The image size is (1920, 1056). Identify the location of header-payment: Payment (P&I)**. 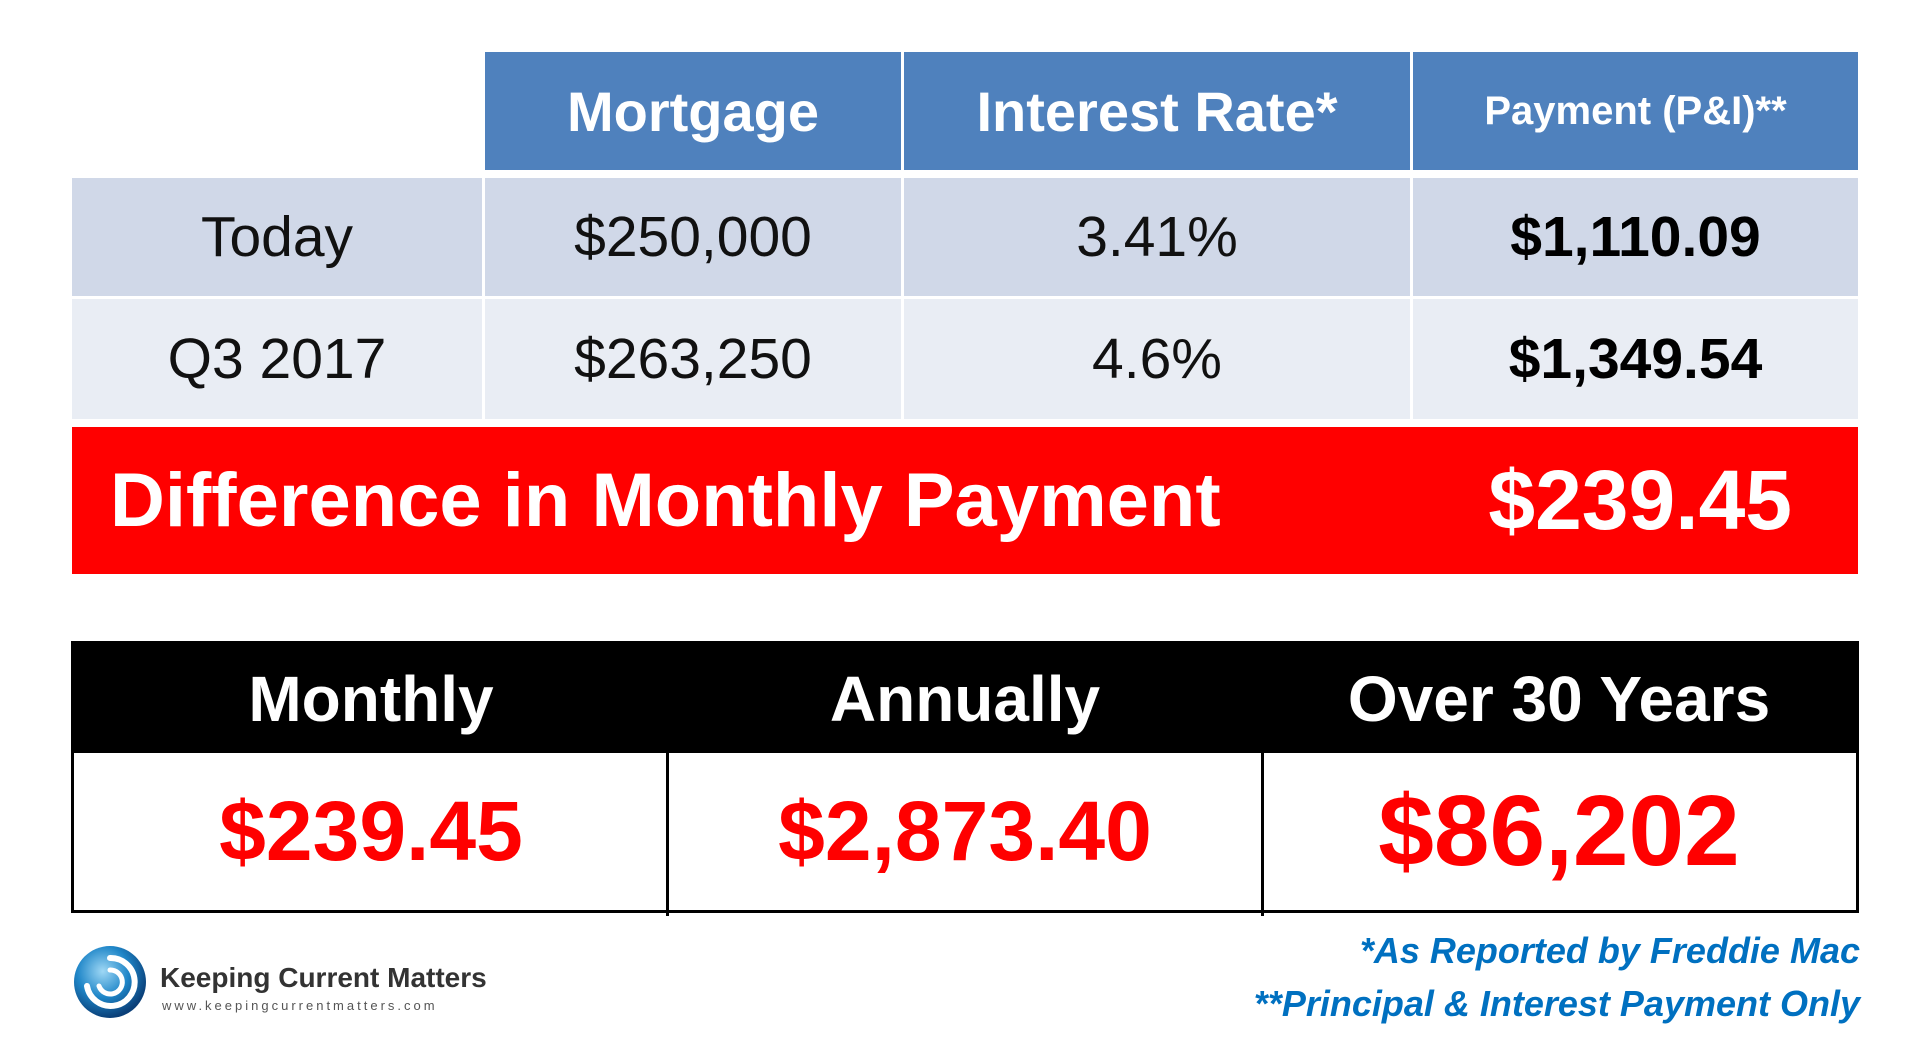
(1635, 111).